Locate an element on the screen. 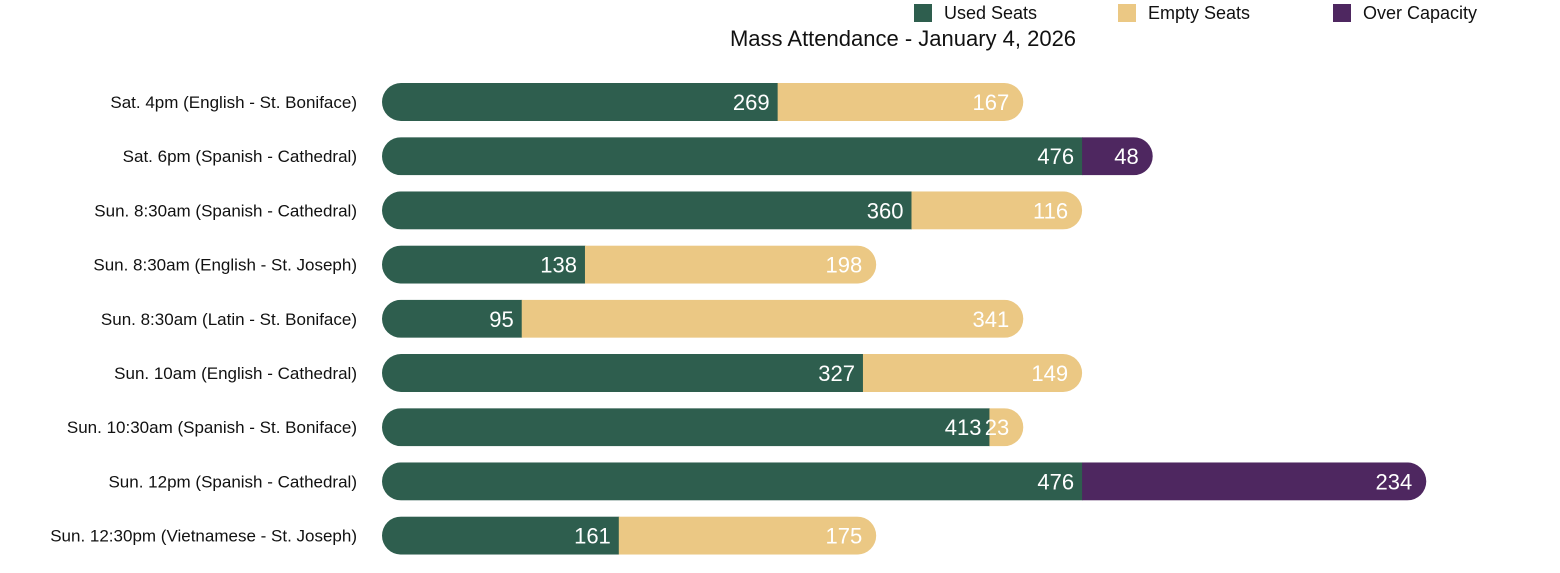 This screenshot has height=573, width=1560. category-label: Sun. 10:30am (Spanish - St. Boniface) is located at coordinates (212, 427).